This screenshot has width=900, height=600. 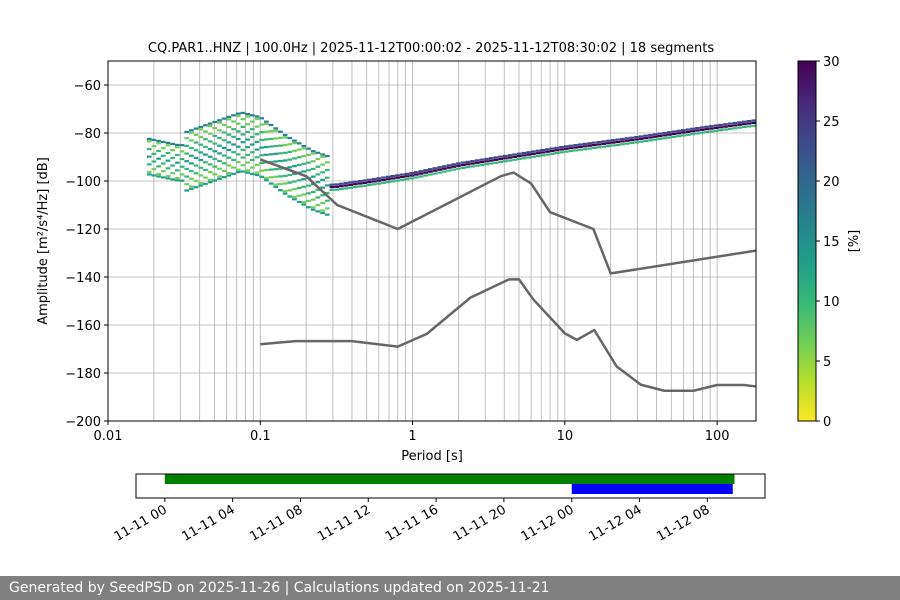 What do you see at coordinates (86, 254) in the screenshot?
I see `y-axis-ticks: −60 −80 −100 −120 −140 −160 −180 −200` at bounding box center [86, 254].